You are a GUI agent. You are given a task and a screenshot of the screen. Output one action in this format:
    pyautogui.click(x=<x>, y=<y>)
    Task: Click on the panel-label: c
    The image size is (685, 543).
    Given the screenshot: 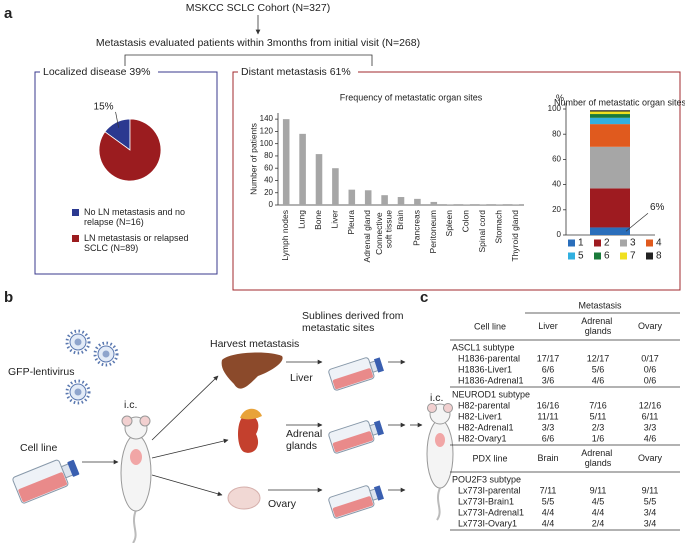 What is the action you would take?
    pyautogui.click(x=424, y=297)
    